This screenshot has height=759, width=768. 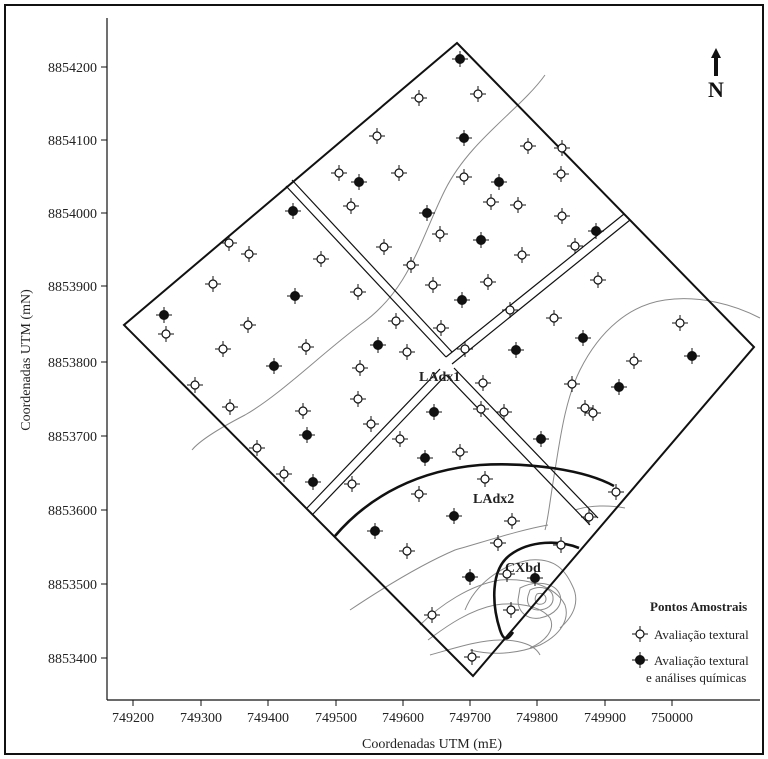 I want to click on y-ticks, so click(x=104, y=362).